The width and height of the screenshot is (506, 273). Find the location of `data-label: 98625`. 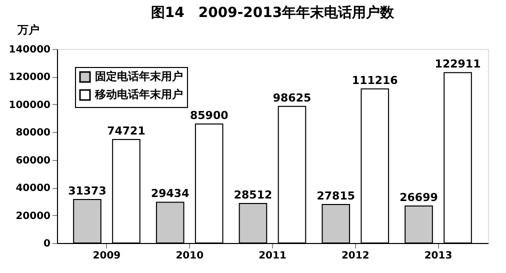

data-label: 98625 is located at coordinates (292, 97).